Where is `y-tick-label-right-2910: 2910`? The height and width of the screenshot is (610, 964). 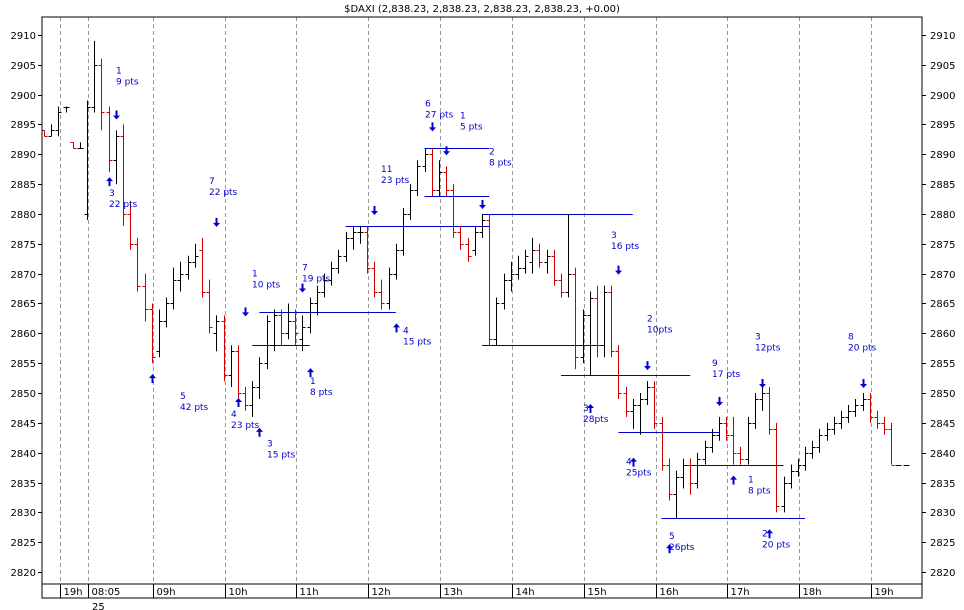
y-tick-label-right-2910: 2910 is located at coordinates (942, 36).